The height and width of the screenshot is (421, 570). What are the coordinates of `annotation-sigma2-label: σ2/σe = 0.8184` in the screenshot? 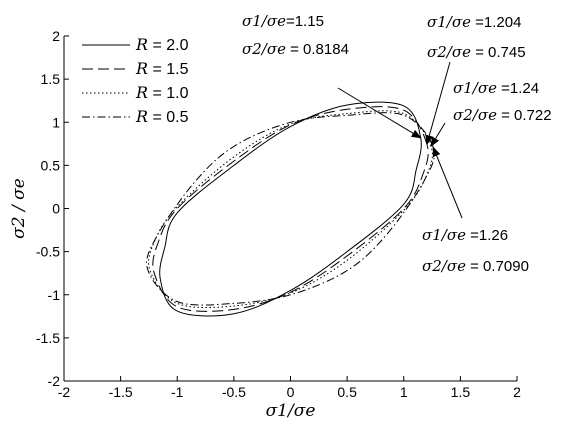 It's located at (295, 49).